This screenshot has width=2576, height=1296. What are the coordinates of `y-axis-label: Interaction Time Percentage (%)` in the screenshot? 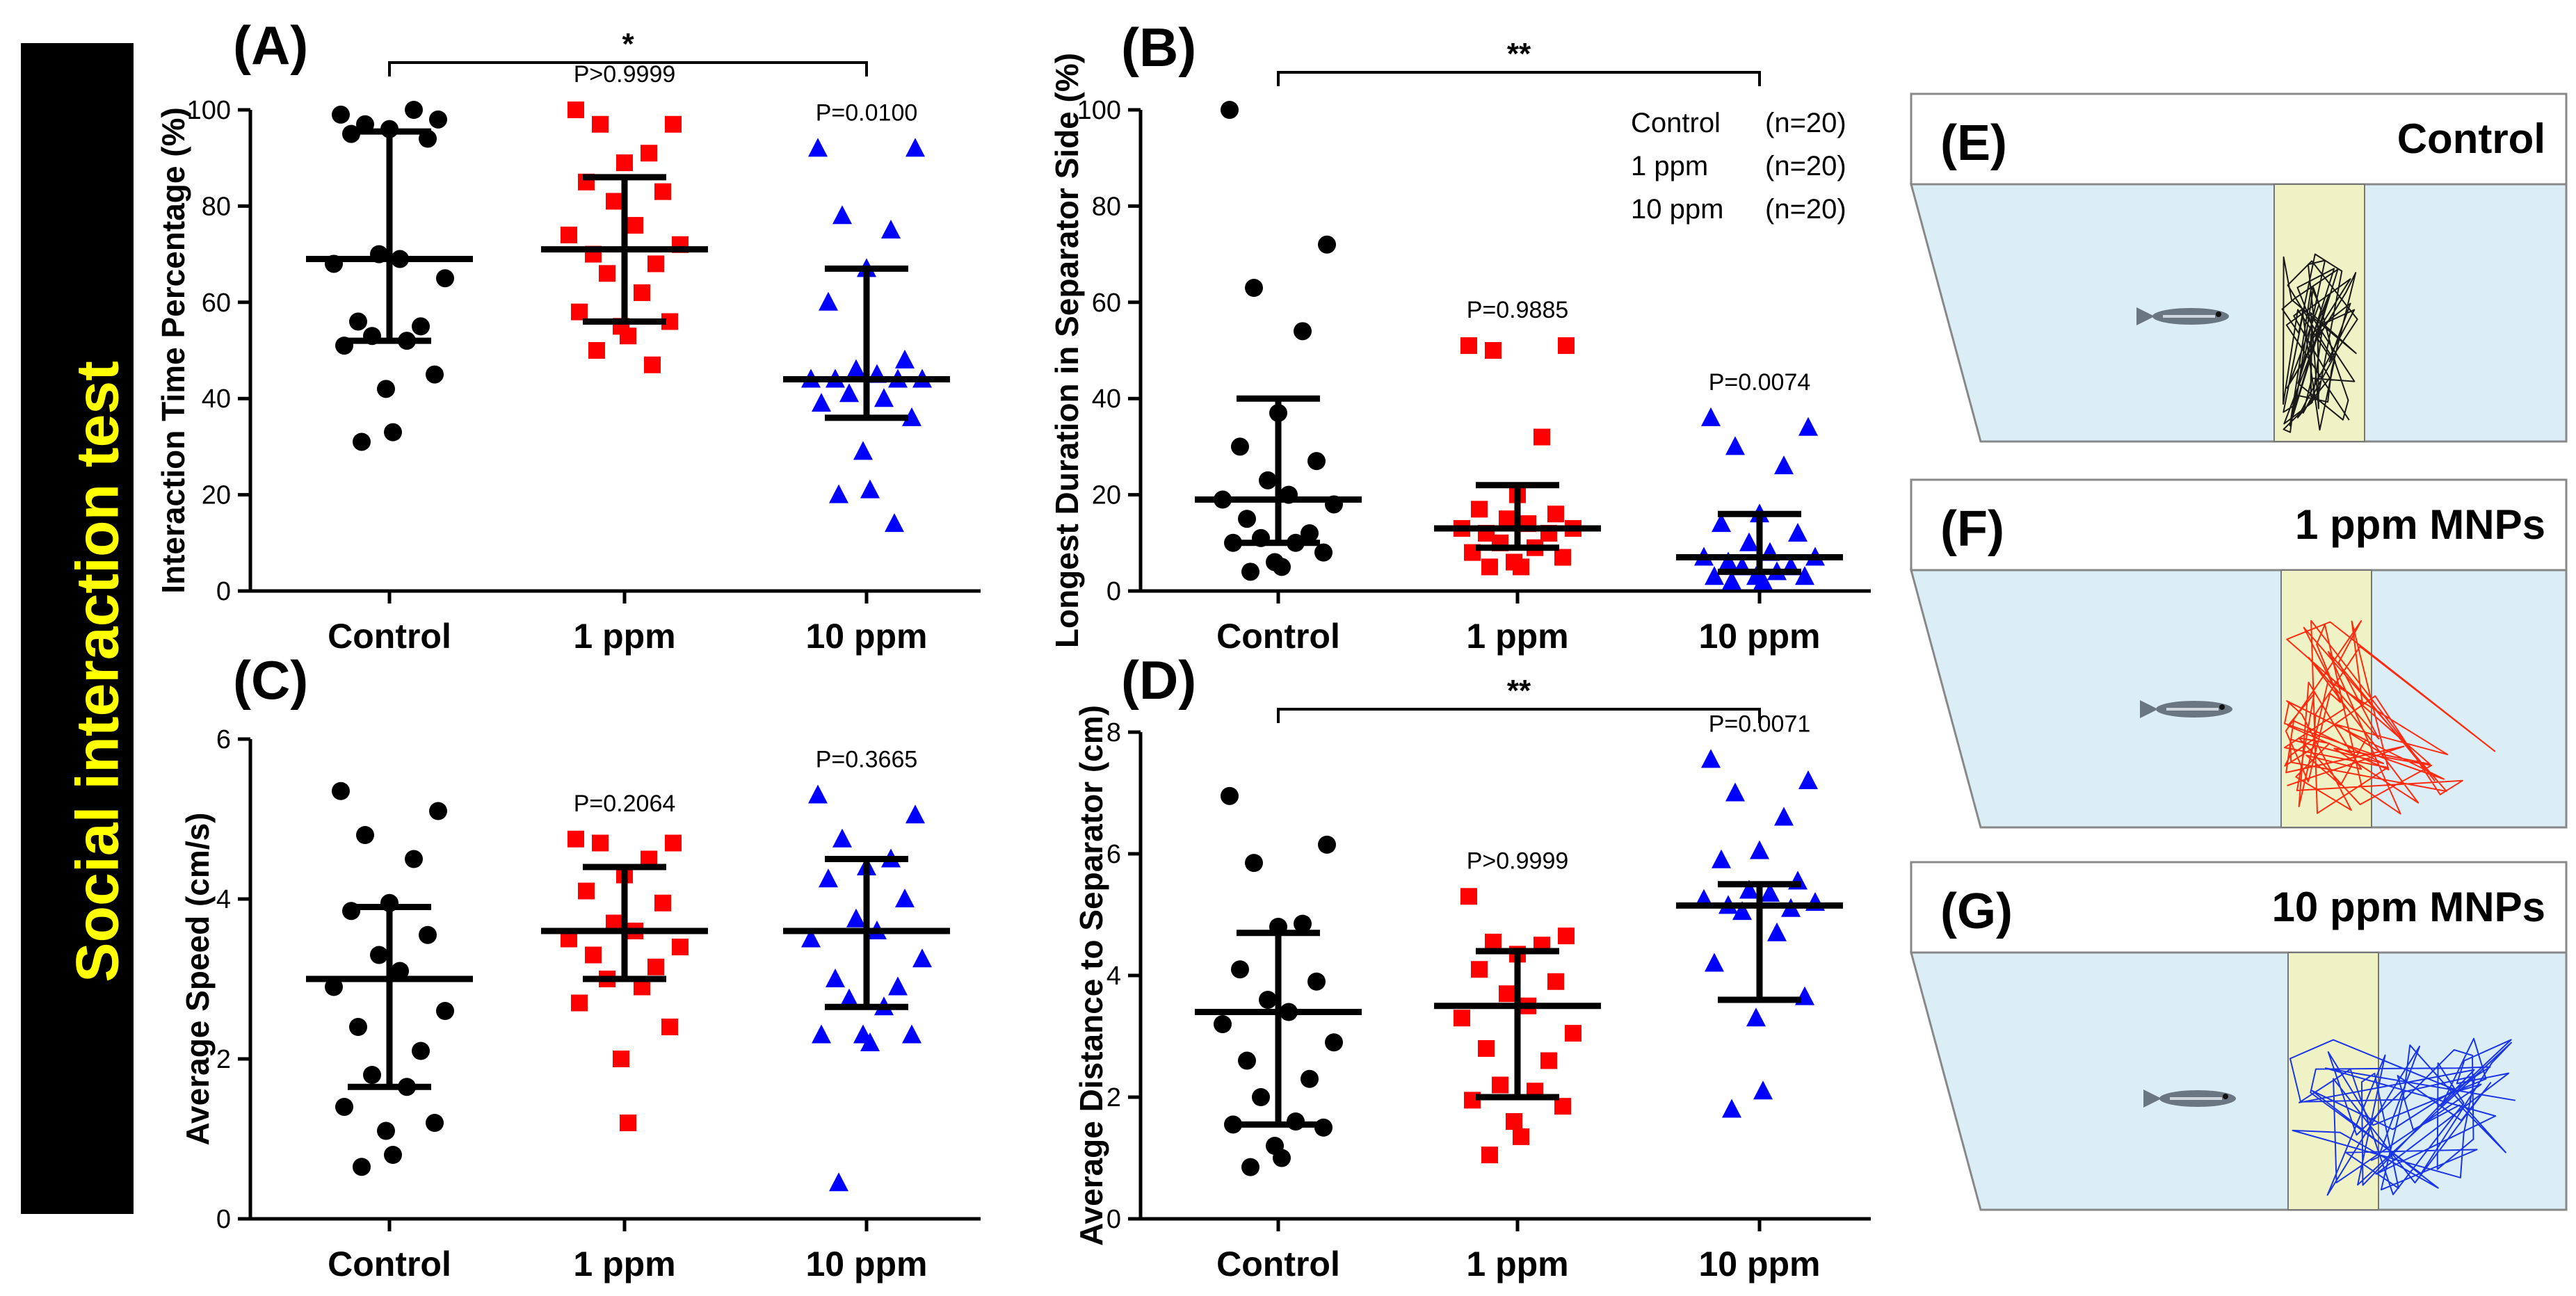 It's located at (173, 350).